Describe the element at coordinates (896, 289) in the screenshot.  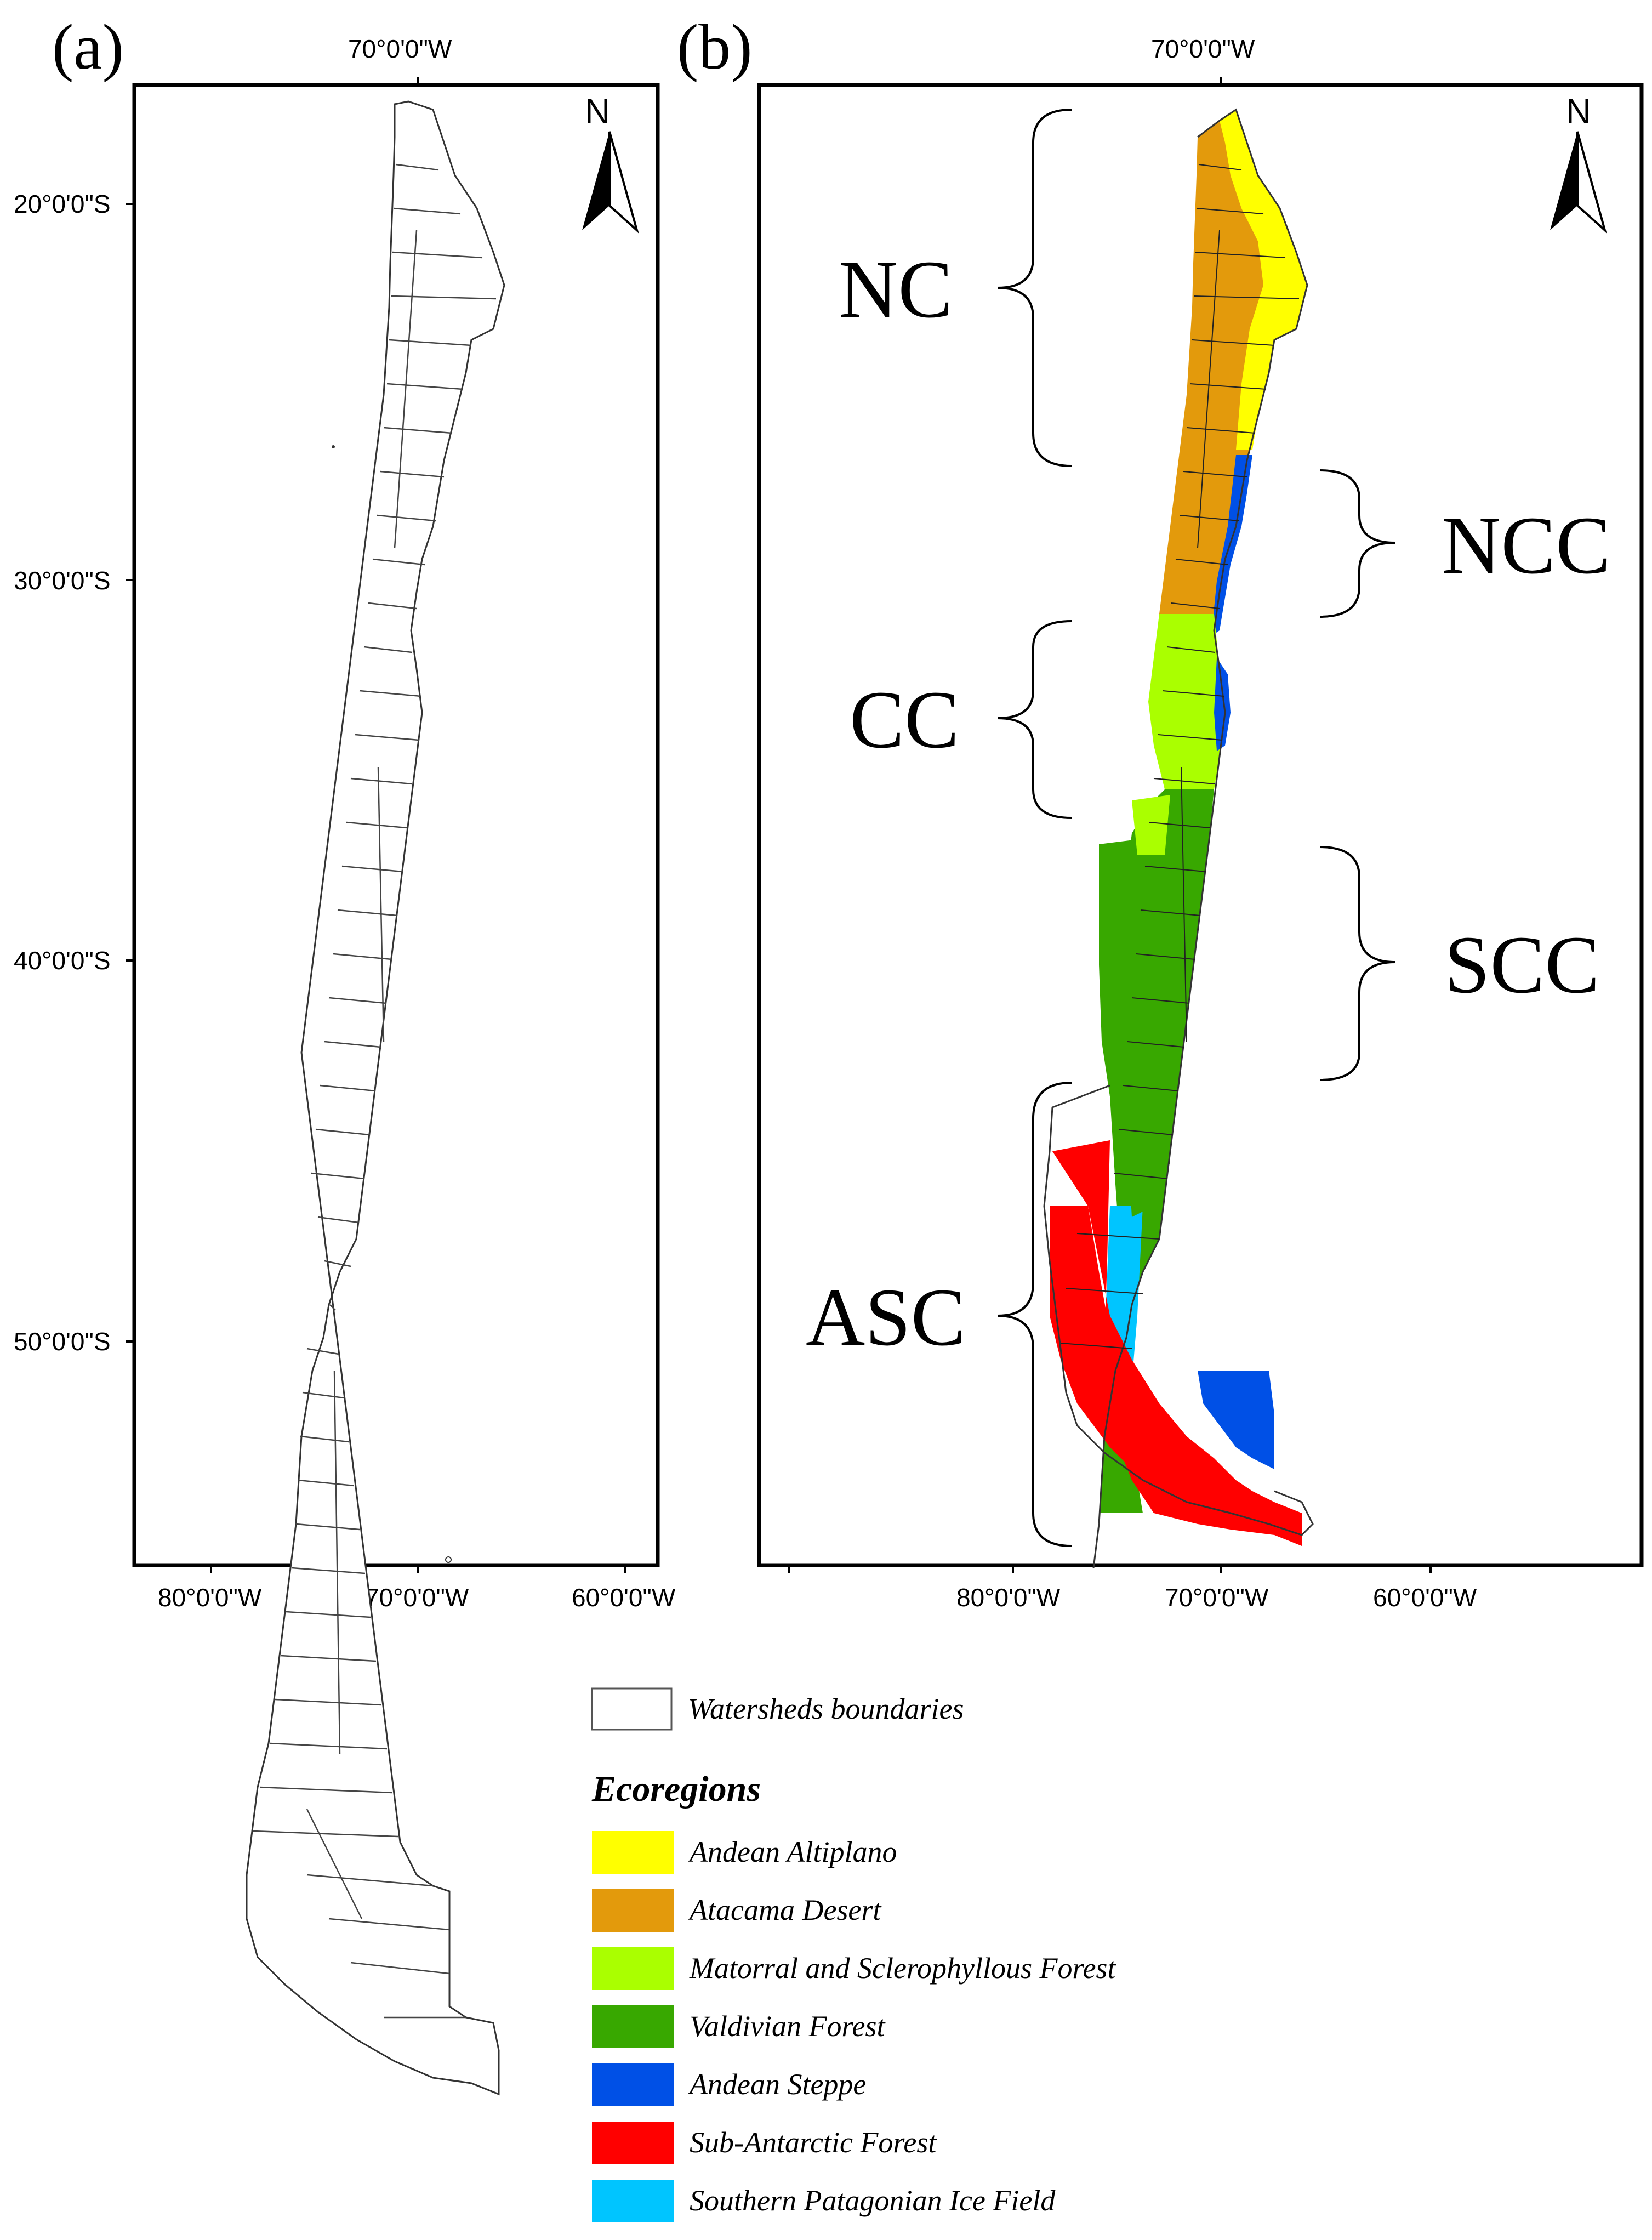
I see `zone-label-nc: NC` at that location.